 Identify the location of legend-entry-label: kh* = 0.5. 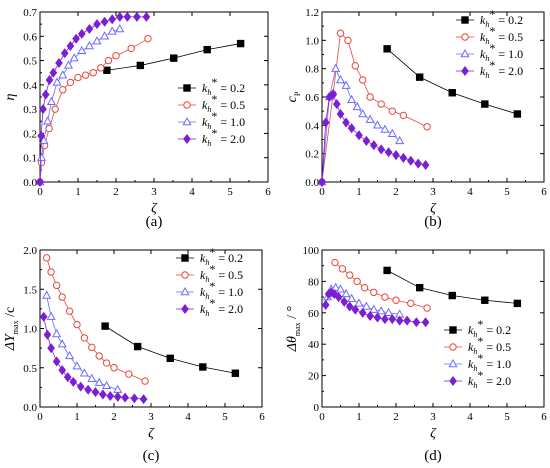
(223, 103).